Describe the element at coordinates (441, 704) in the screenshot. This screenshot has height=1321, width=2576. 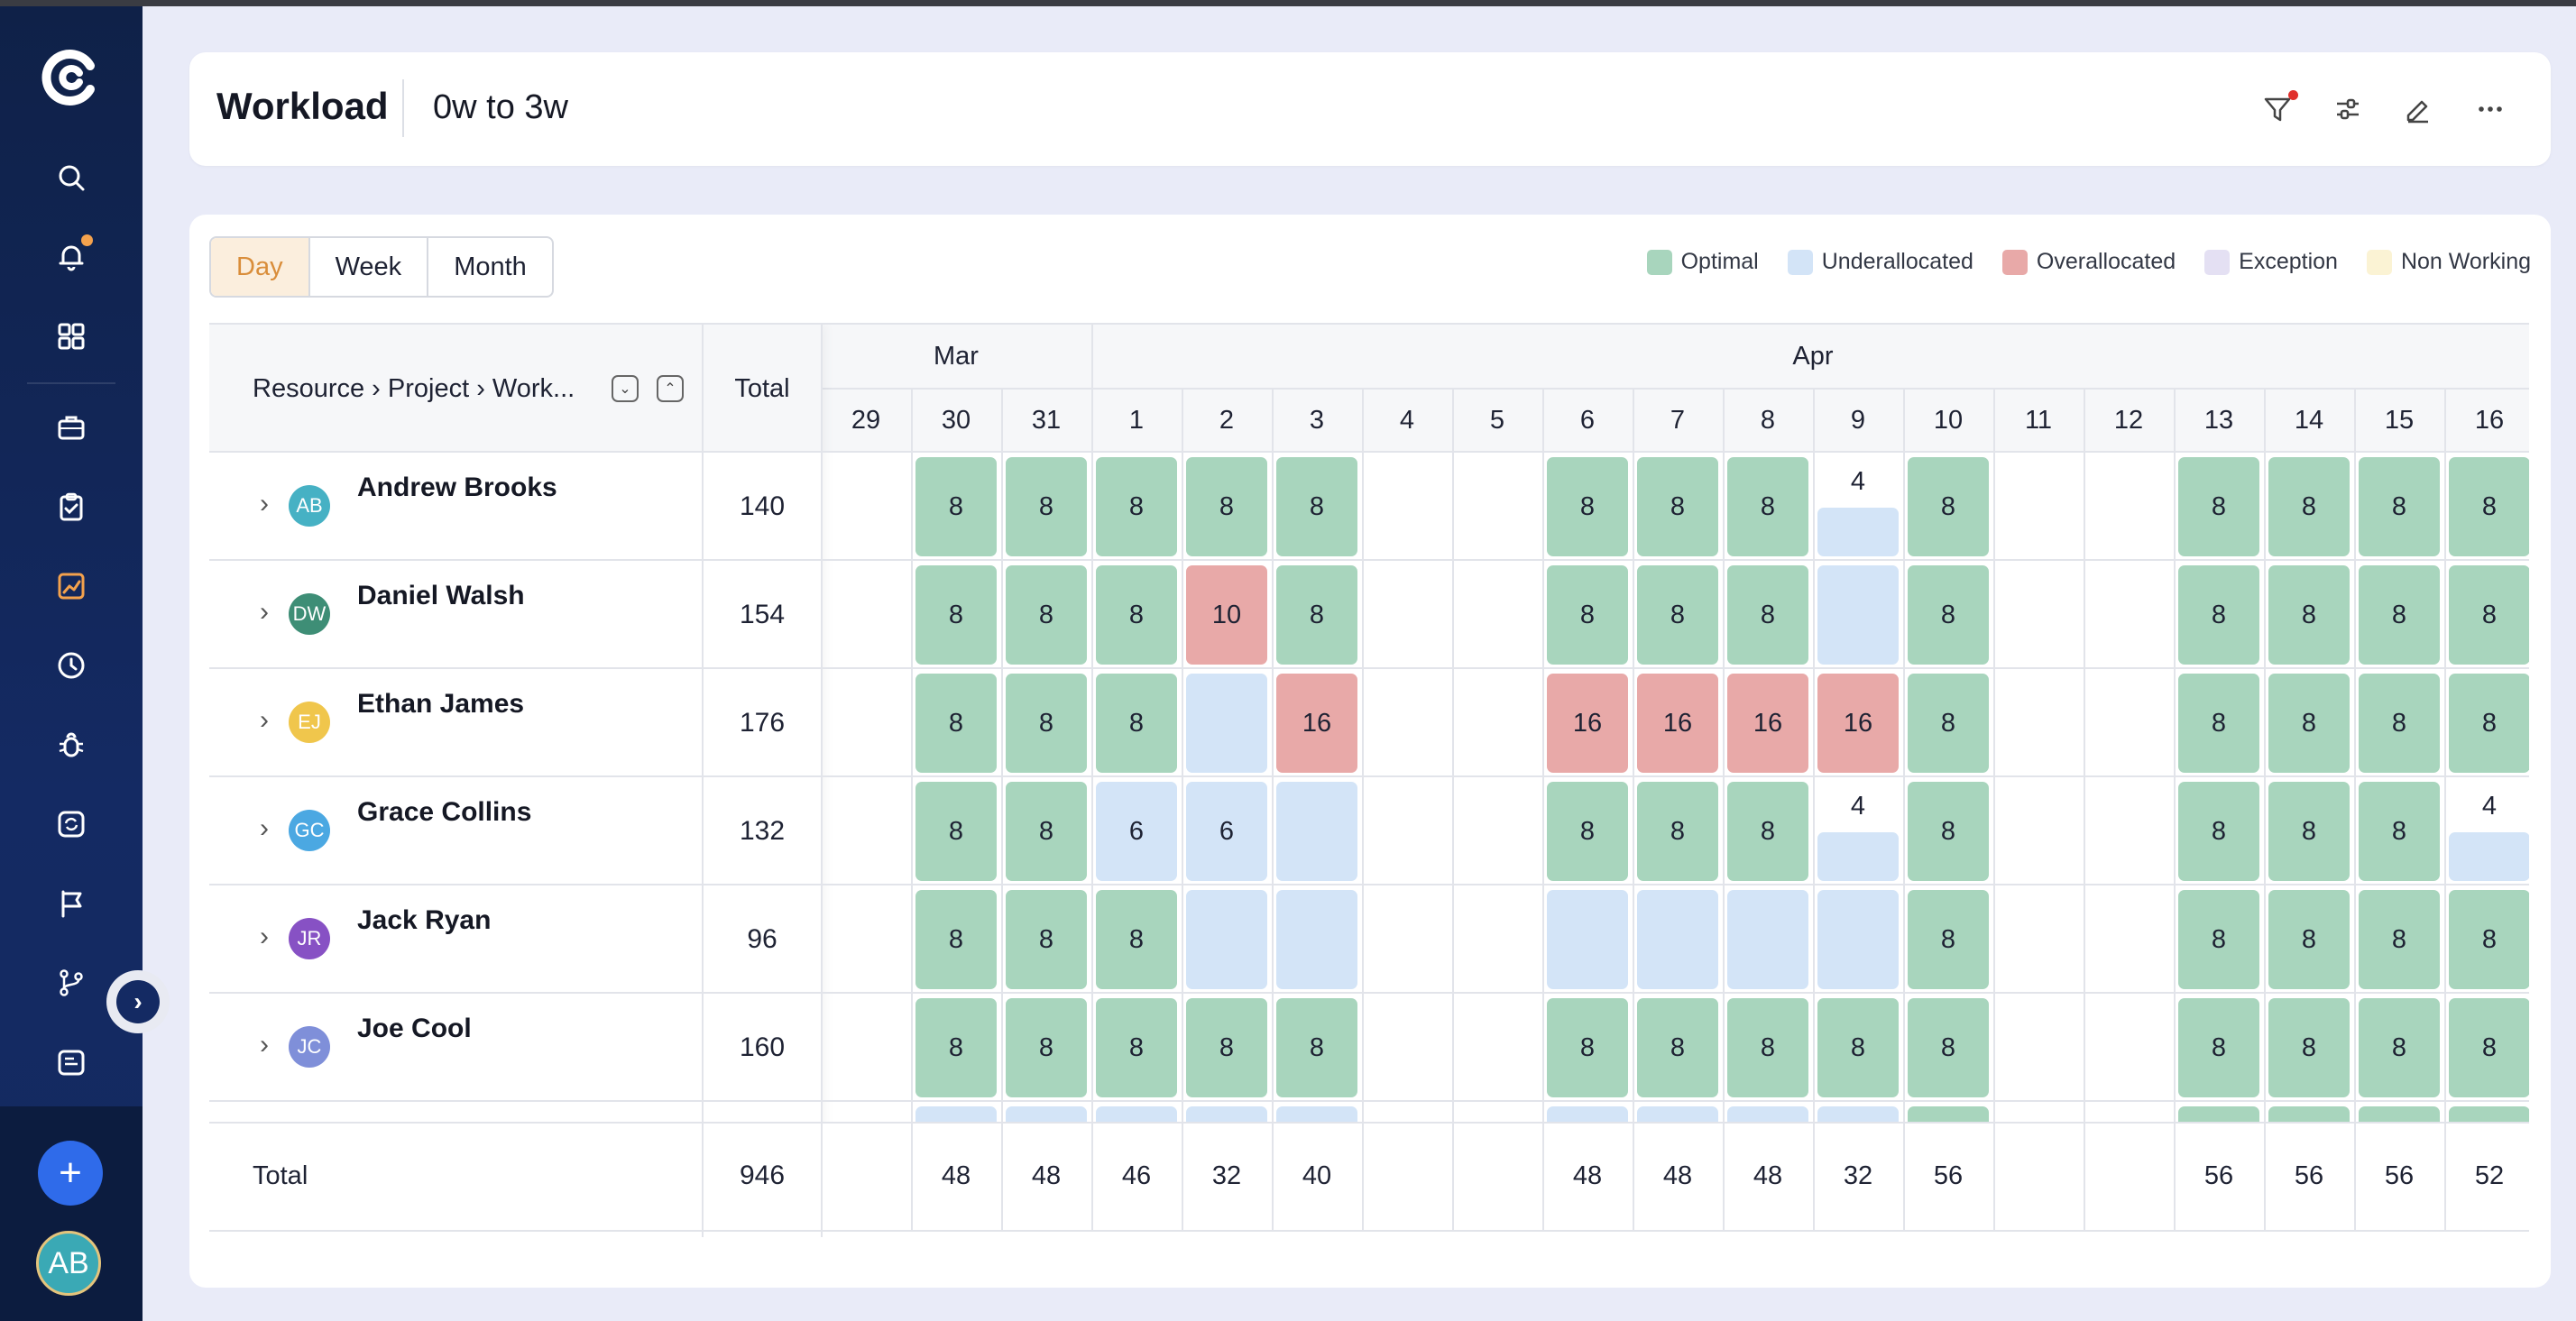
I see `resource-name: Ethan James` at that location.